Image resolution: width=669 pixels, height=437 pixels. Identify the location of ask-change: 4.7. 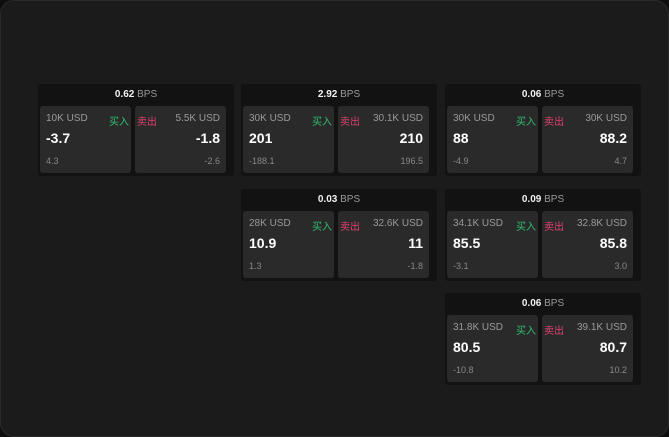
(620, 161).